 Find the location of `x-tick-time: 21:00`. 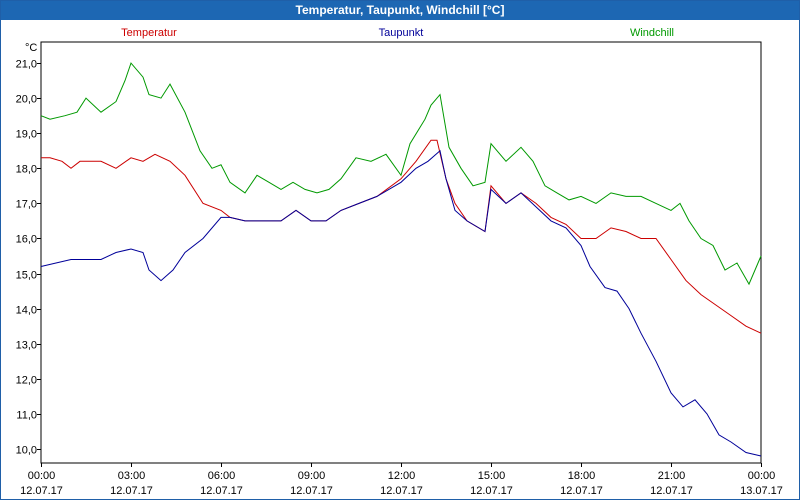

x-tick-time: 21:00 is located at coordinates (672, 476).